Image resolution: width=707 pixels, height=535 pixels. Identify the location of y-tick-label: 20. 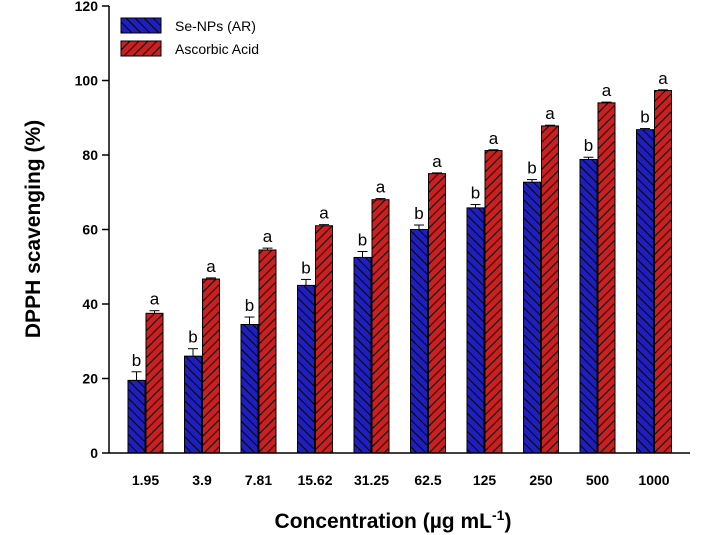
(90, 379).